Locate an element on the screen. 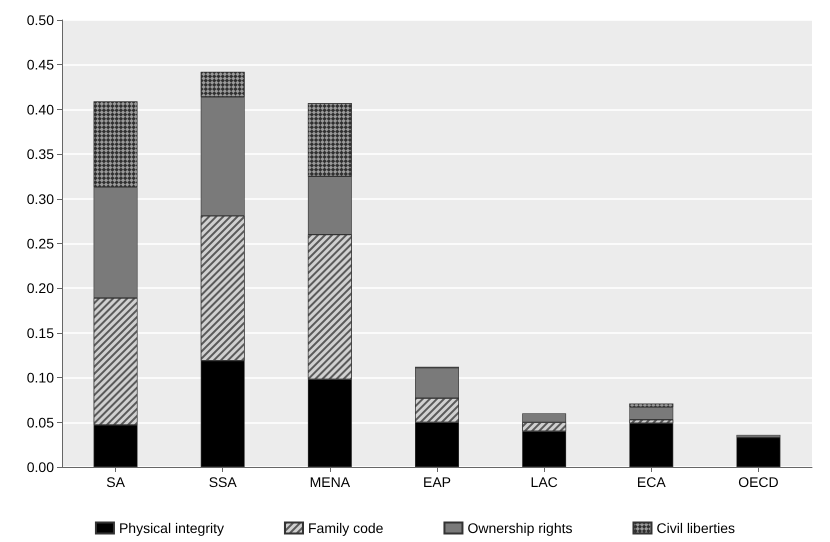 This screenshot has height=542, width=830. y-tick-label: 0.30 is located at coordinates (40, 198).